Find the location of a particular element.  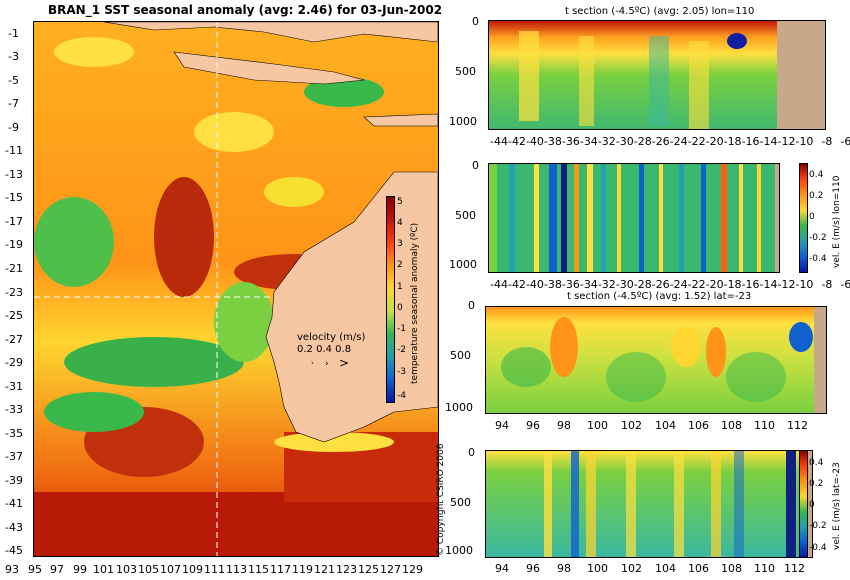

map-x-tick: 123 is located at coordinates (346, 569).